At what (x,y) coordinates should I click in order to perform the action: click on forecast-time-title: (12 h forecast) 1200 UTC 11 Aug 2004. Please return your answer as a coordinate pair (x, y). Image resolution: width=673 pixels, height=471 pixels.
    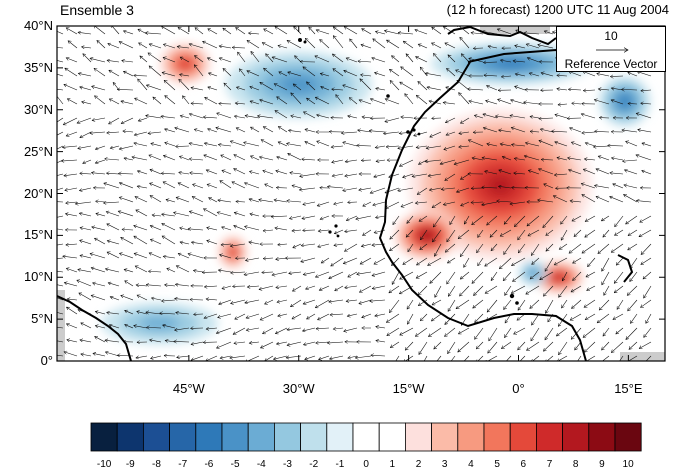
    Looking at the image, I should click on (557, 9).